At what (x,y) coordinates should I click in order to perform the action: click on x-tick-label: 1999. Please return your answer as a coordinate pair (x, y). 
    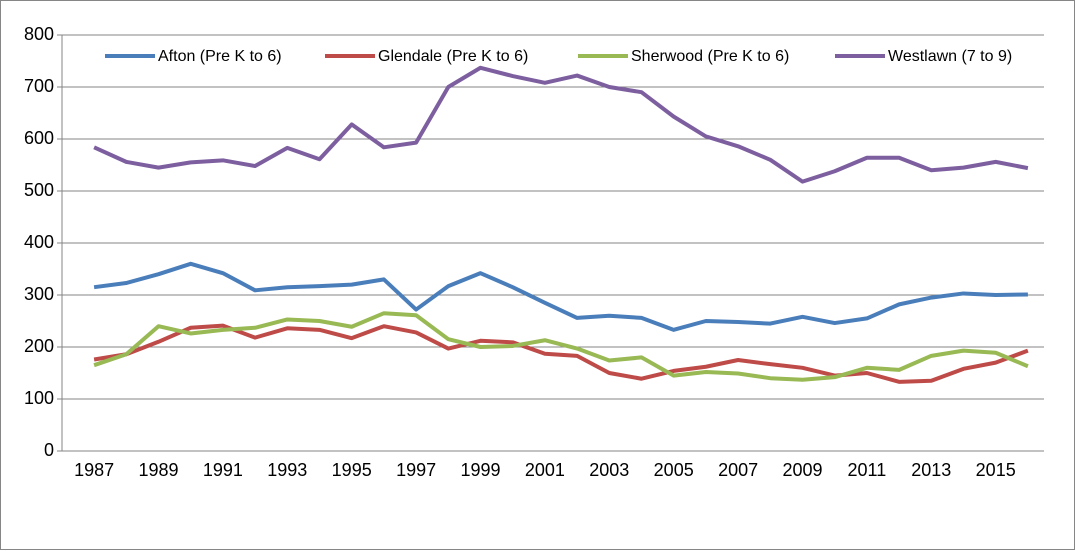
    Looking at the image, I should click on (480, 470).